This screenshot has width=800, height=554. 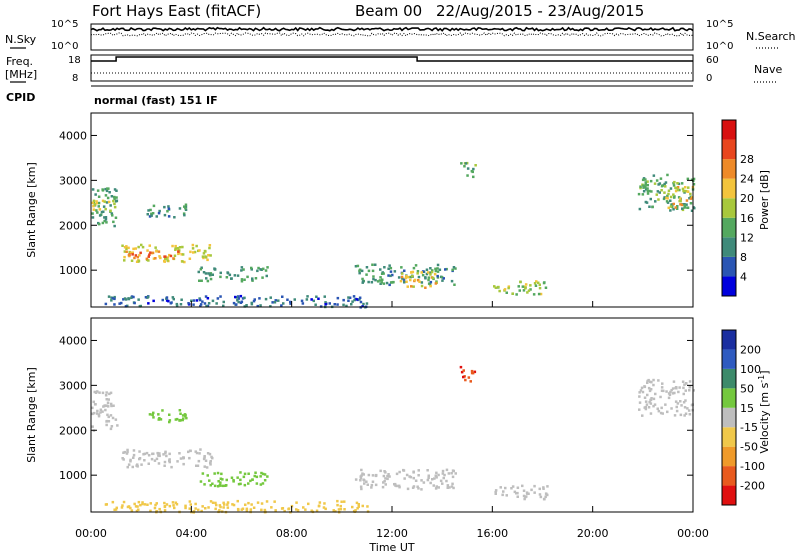 What do you see at coordinates (743, 257) in the screenshot?
I see `colorbar-tick-label: 8` at bounding box center [743, 257].